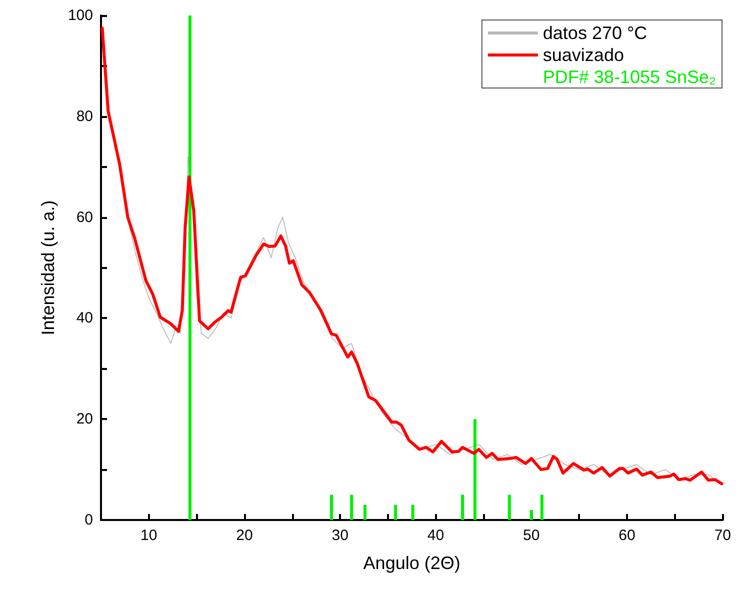 This screenshot has width=742, height=603. I want to click on text: PDF# 38-1055 SnSe₂, so click(629, 77).